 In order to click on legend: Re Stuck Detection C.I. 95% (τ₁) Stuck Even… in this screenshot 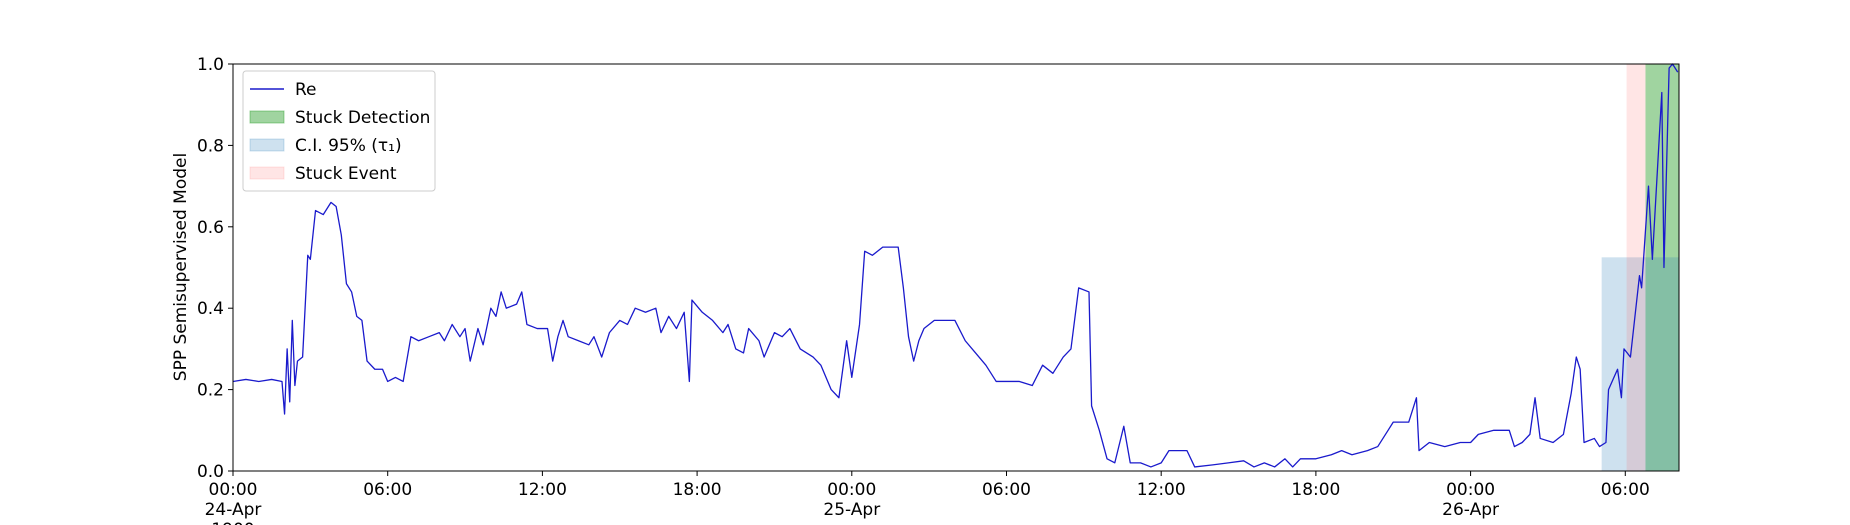, I will do `click(339, 131)`.